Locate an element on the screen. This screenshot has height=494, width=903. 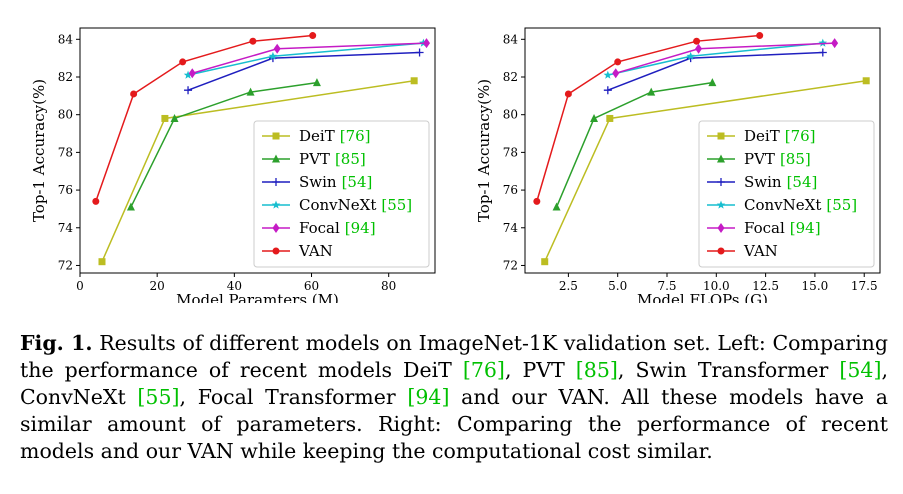
params-x-axis-label: Model Paramters (M) is located at coordinates (257, 297).